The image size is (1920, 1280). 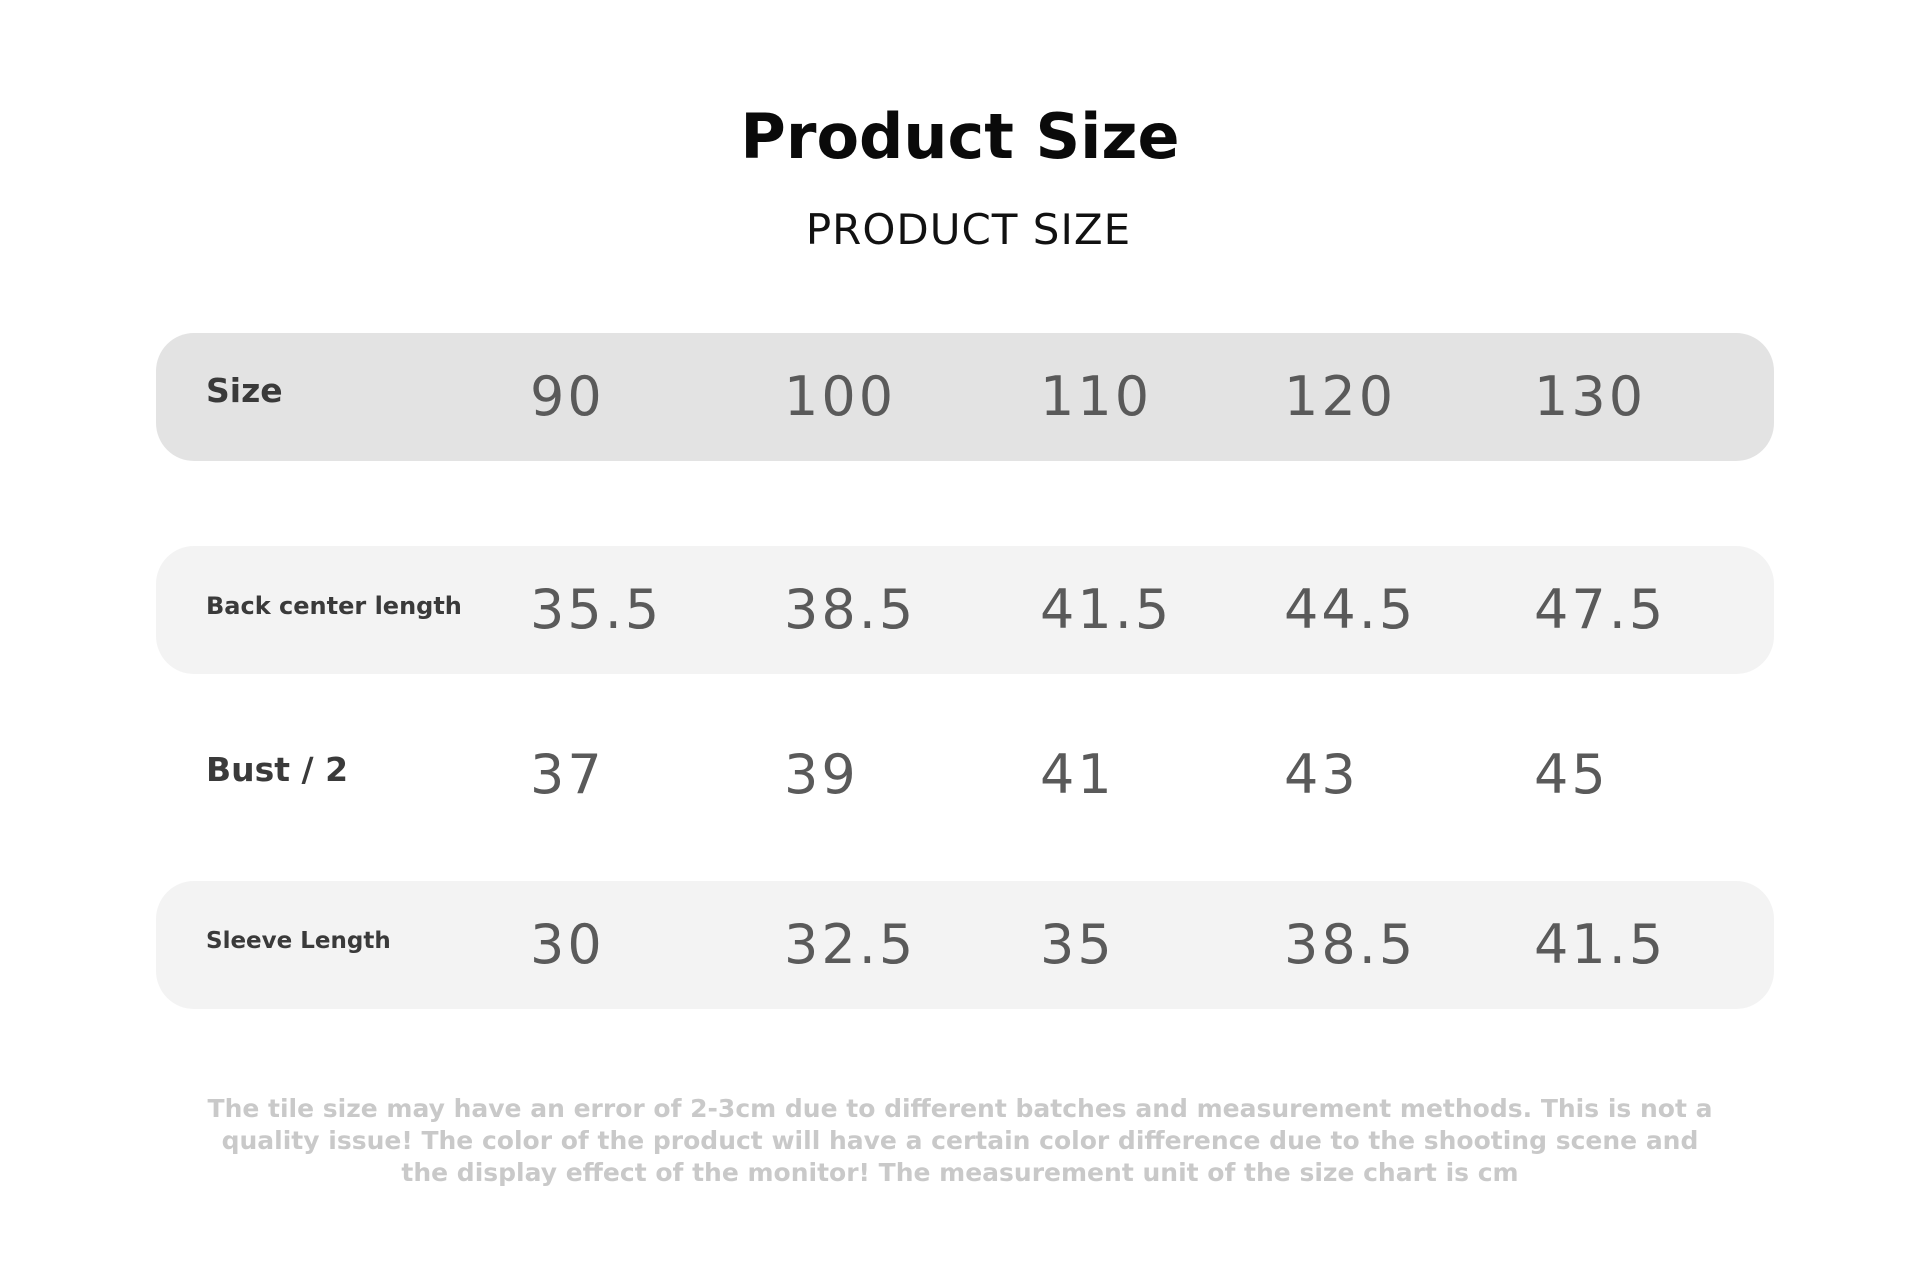 I want to click on size-value: 120, so click(x=1340, y=396).